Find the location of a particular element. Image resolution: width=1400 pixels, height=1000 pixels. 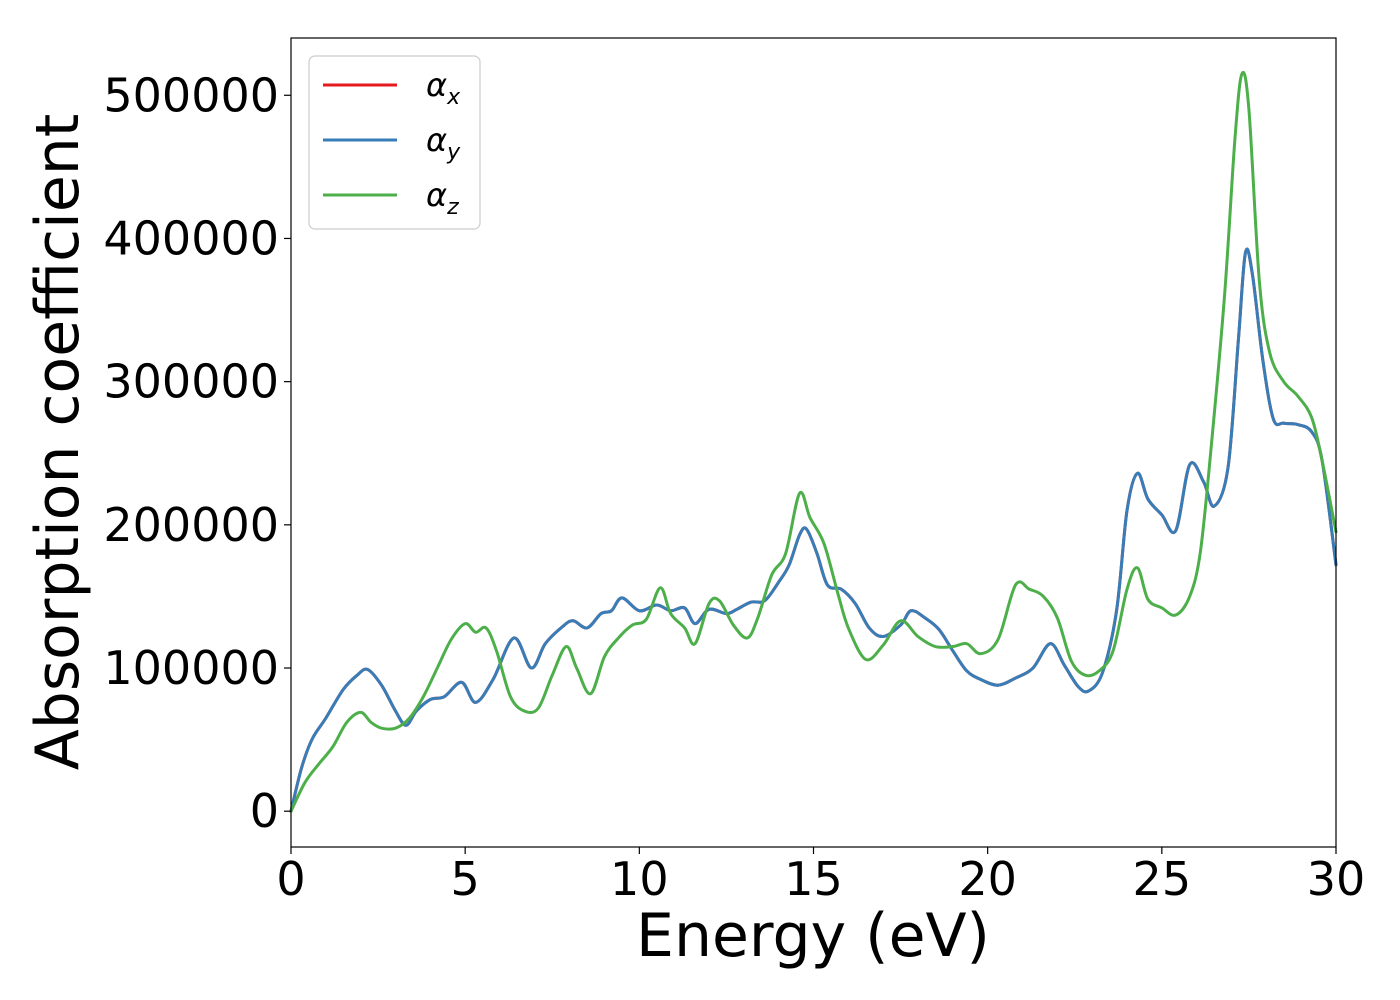

x-tick-label: 25 is located at coordinates (1162, 879).